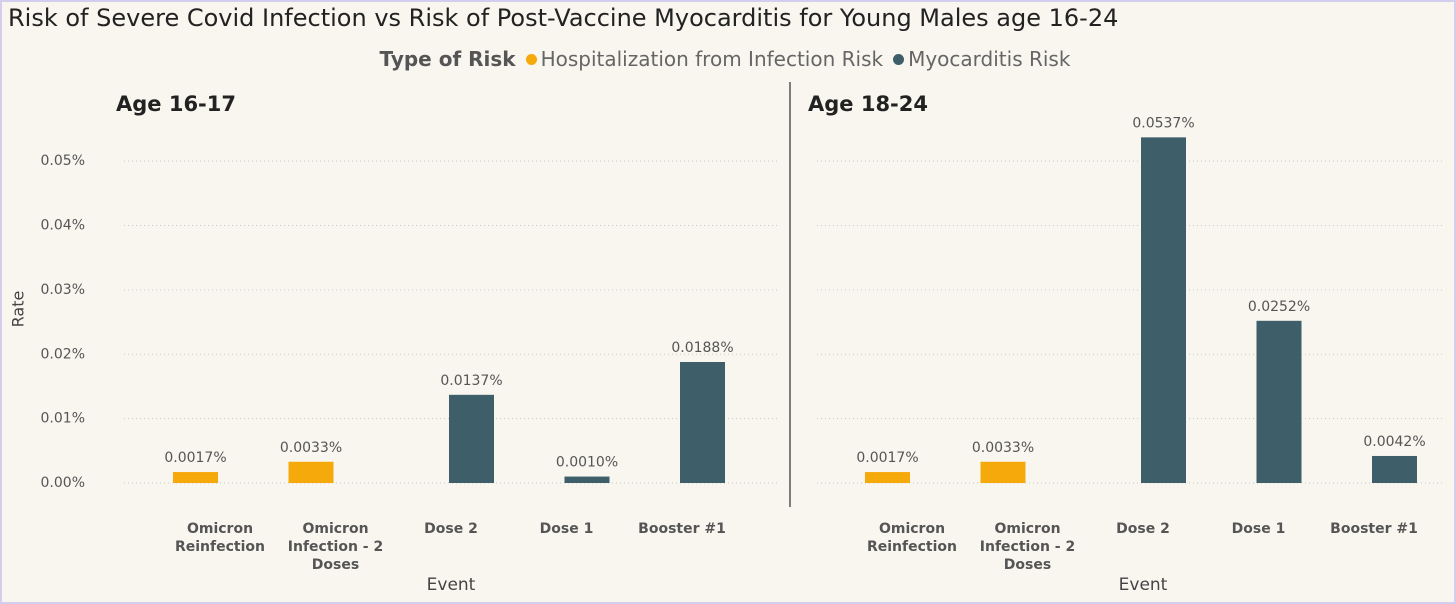 This screenshot has width=1456, height=604. Describe the element at coordinates (63, 290) in the screenshot. I see `y-tick-label: 0.03%` at that location.